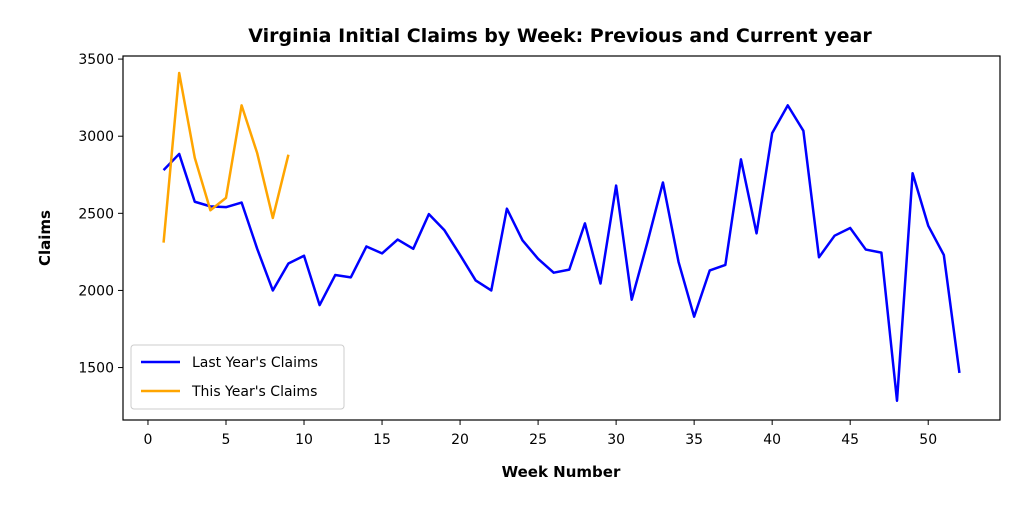  What do you see at coordinates (96, 291) in the screenshot?
I see `y-tick-label: 2000` at bounding box center [96, 291].